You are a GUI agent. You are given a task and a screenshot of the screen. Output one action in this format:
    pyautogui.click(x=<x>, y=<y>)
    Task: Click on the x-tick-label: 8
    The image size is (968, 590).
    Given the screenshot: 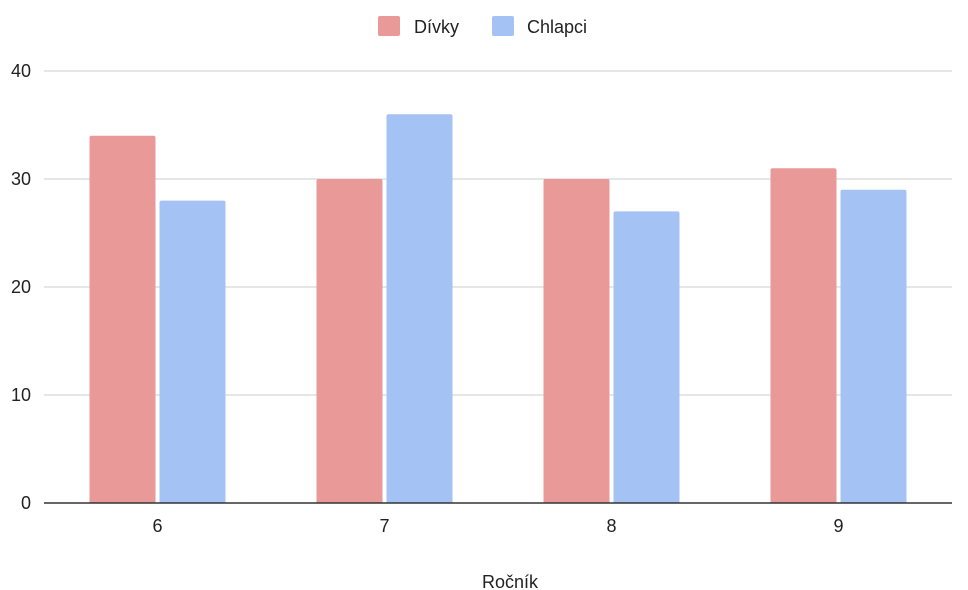 What is the action you would take?
    pyautogui.click(x=611, y=526)
    